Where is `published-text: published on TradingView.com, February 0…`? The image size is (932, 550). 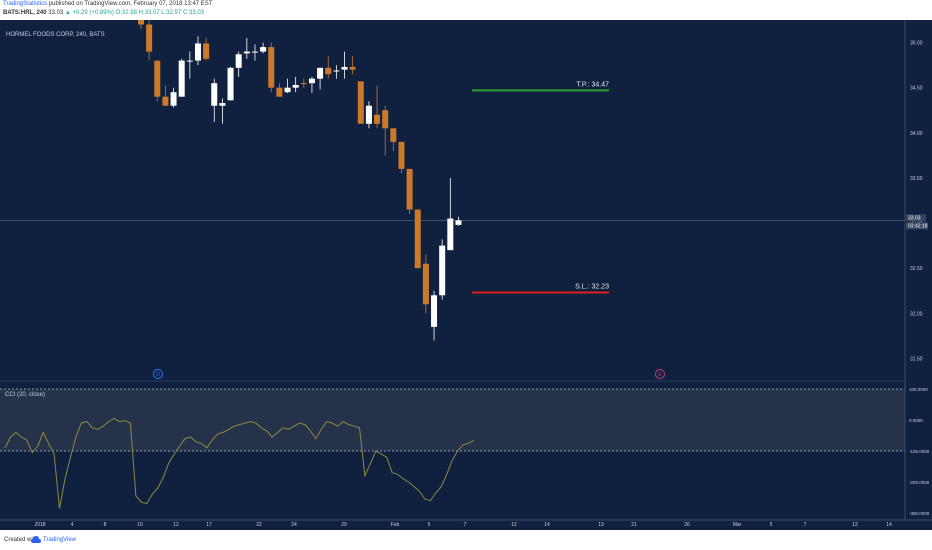
published-text: published on TradingView.com, February 0… is located at coordinates (130, 4).